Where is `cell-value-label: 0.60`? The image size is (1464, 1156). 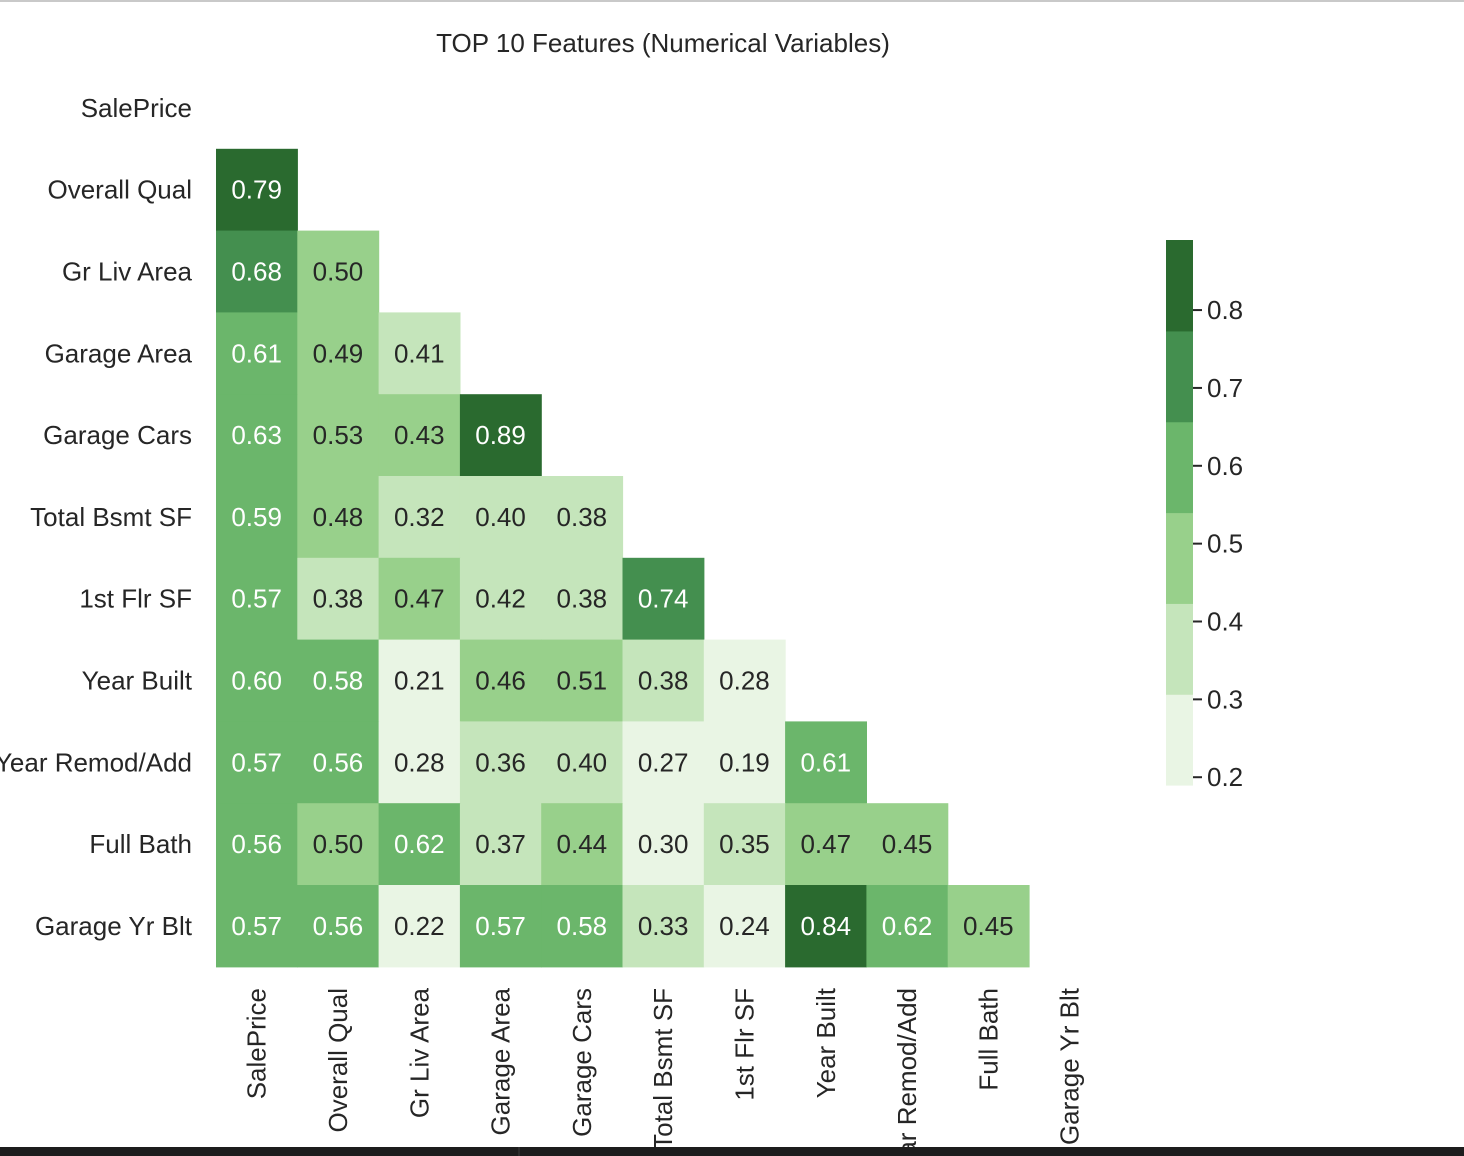 cell-value-label: 0.60 is located at coordinates (256, 681).